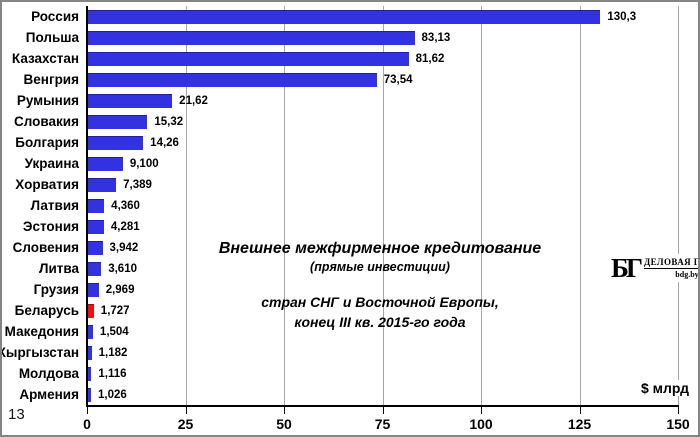 The image size is (700, 437). What do you see at coordinates (45, 247) in the screenshot?
I see `category-label: Словения` at bounding box center [45, 247].